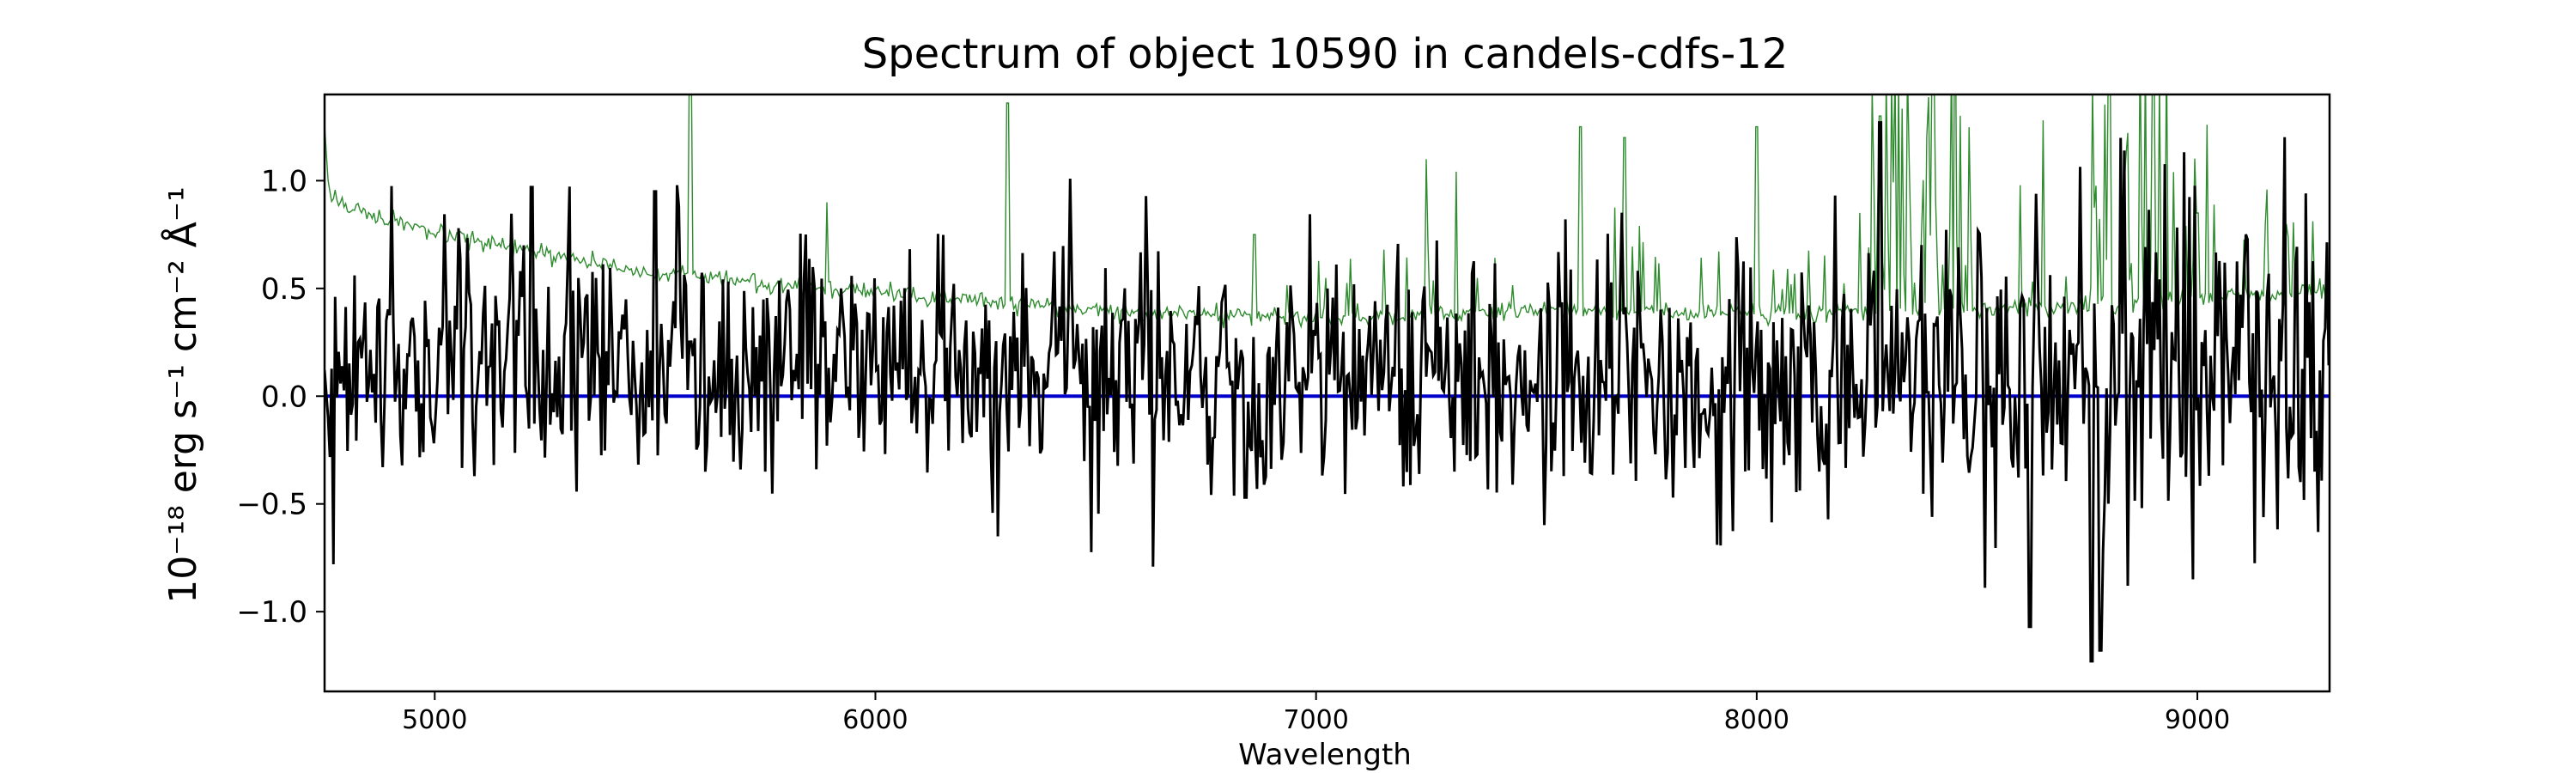 This screenshot has width=2576, height=773. What do you see at coordinates (271, 505) in the screenshot?
I see `y-tick-label: −0.5` at bounding box center [271, 505].